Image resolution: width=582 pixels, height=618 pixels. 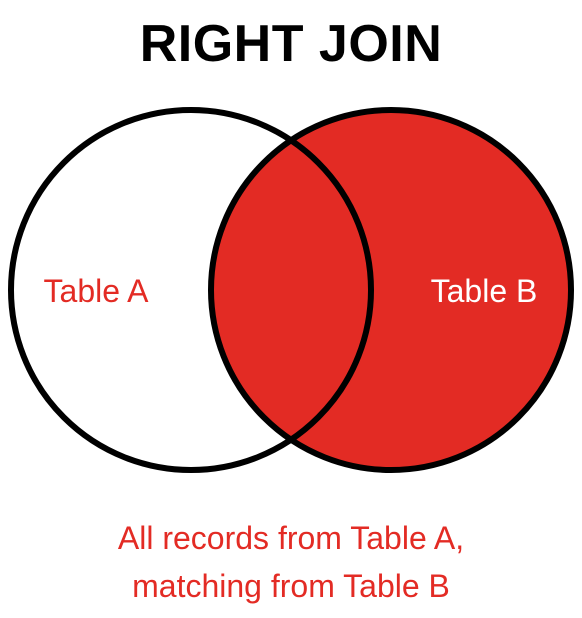 I want to click on caption-line-1: All records from Table A,, so click(x=291, y=538).